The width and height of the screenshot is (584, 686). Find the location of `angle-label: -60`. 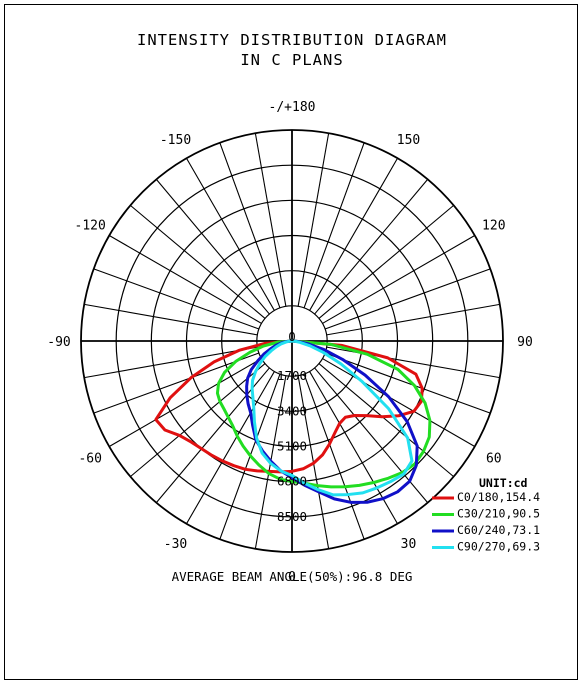

angle-label: -60 is located at coordinates (89, 459).